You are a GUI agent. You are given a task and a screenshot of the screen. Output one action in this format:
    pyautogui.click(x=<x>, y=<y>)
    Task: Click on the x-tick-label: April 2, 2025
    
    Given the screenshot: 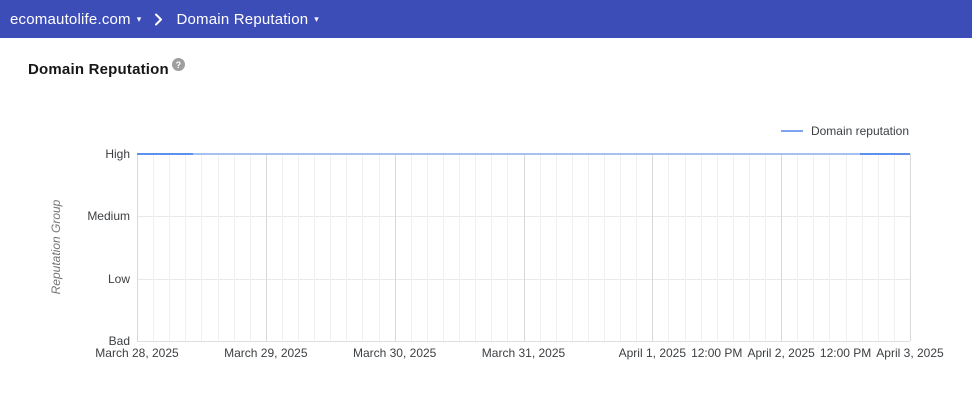 What is the action you would take?
    pyautogui.click(x=781, y=353)
    